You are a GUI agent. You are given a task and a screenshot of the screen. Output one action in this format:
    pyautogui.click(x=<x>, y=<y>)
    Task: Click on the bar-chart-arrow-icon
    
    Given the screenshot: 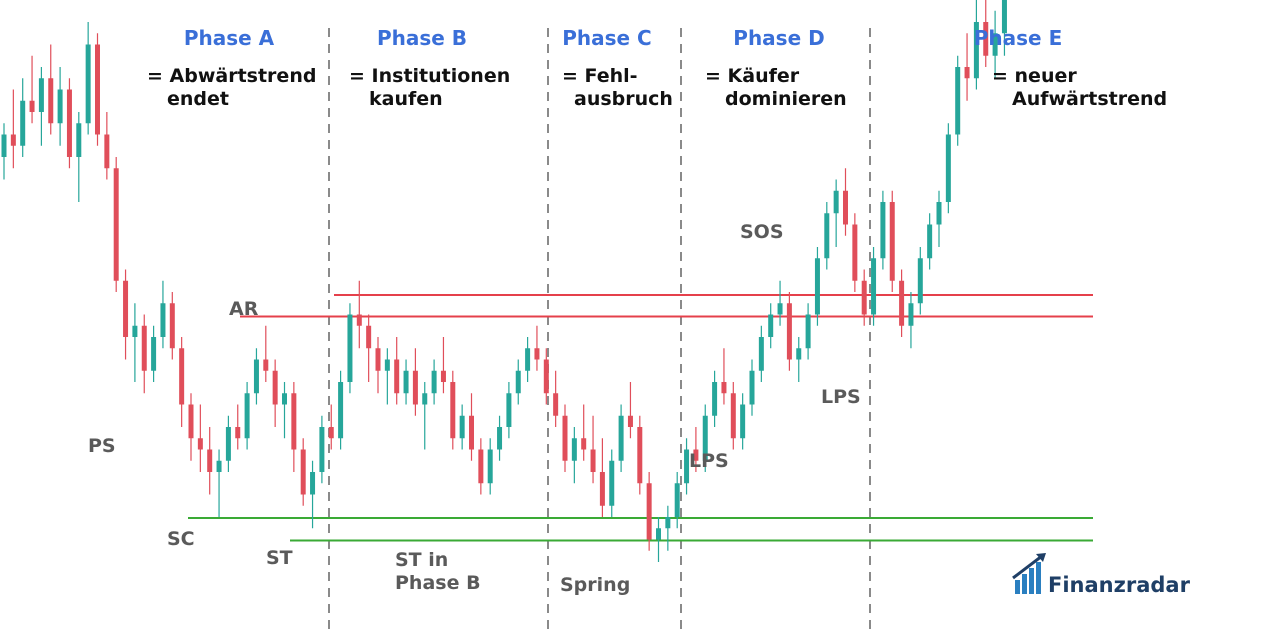 What is the action you would take?
    pyautogui.click(x=1029, y=573)
    